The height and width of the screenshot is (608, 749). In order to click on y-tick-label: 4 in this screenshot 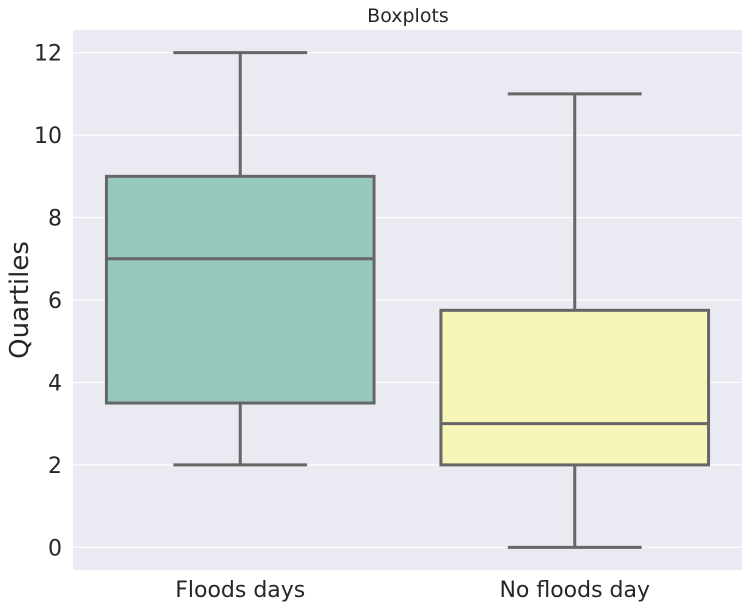, I will do `click(55, 383)`.